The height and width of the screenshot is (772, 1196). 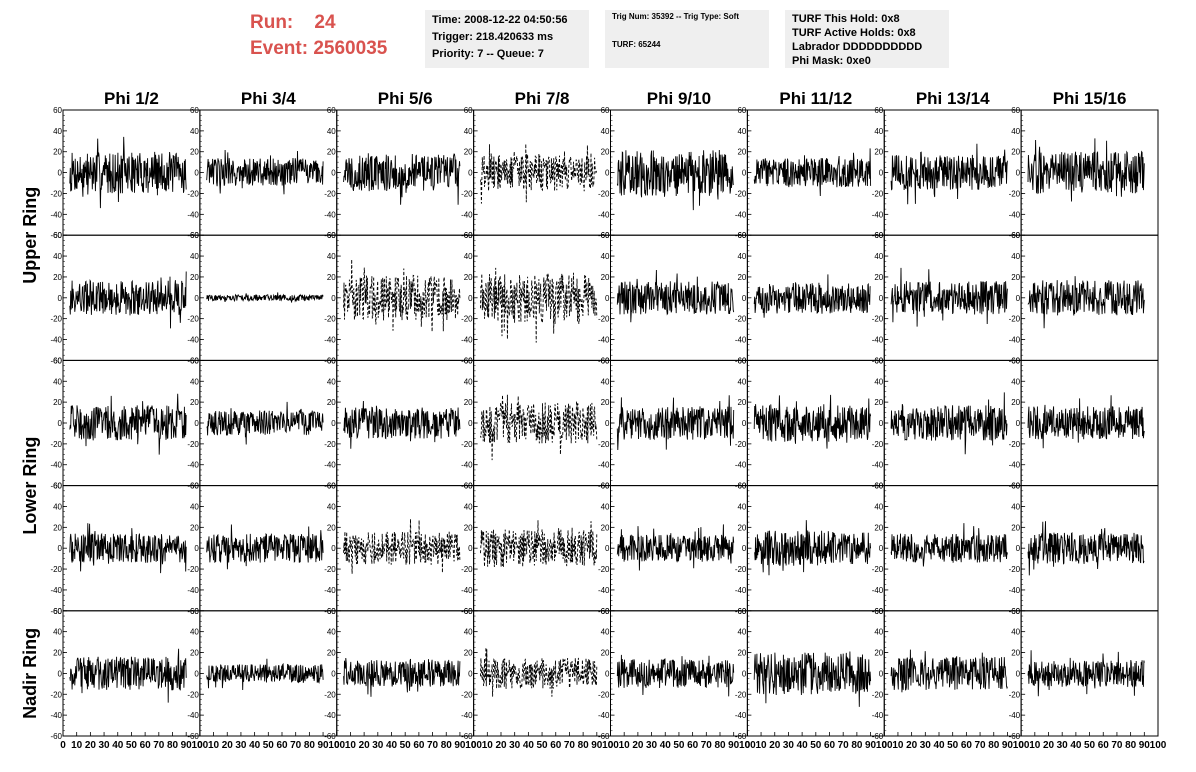 I want to click on x-tick-label: 80, so click(x=584, y=745).